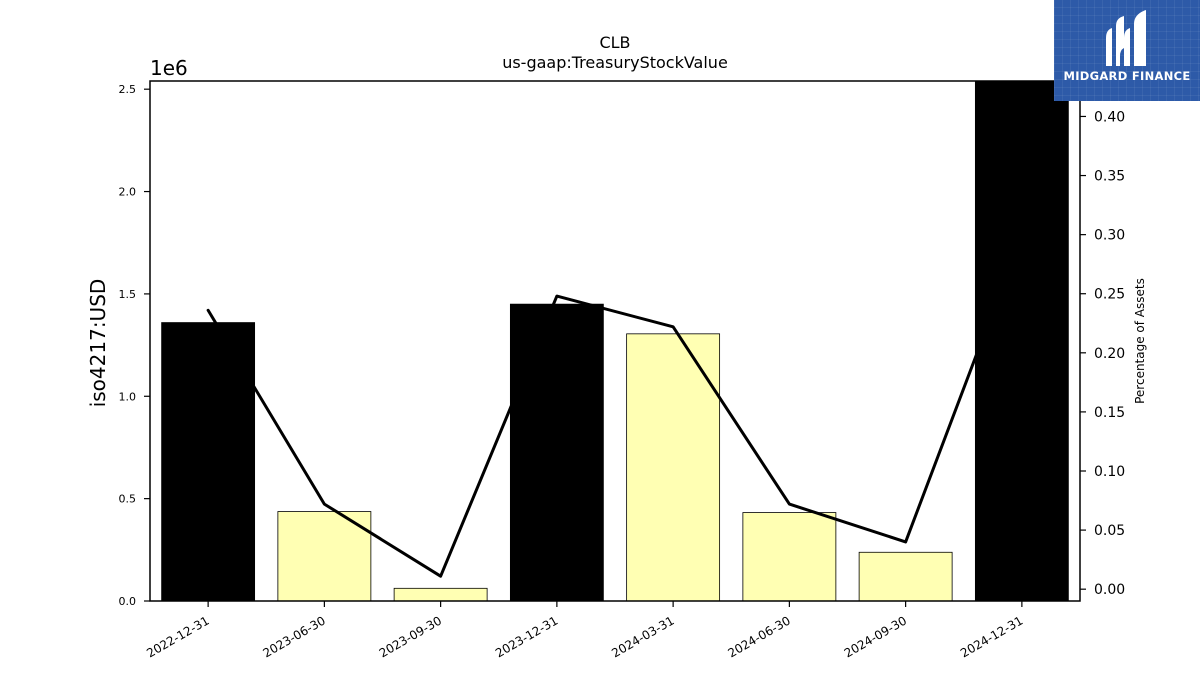  Describe the element at coordinates (1126, 38) in the screenshot. I see `midgard-logo-icon` at that location.